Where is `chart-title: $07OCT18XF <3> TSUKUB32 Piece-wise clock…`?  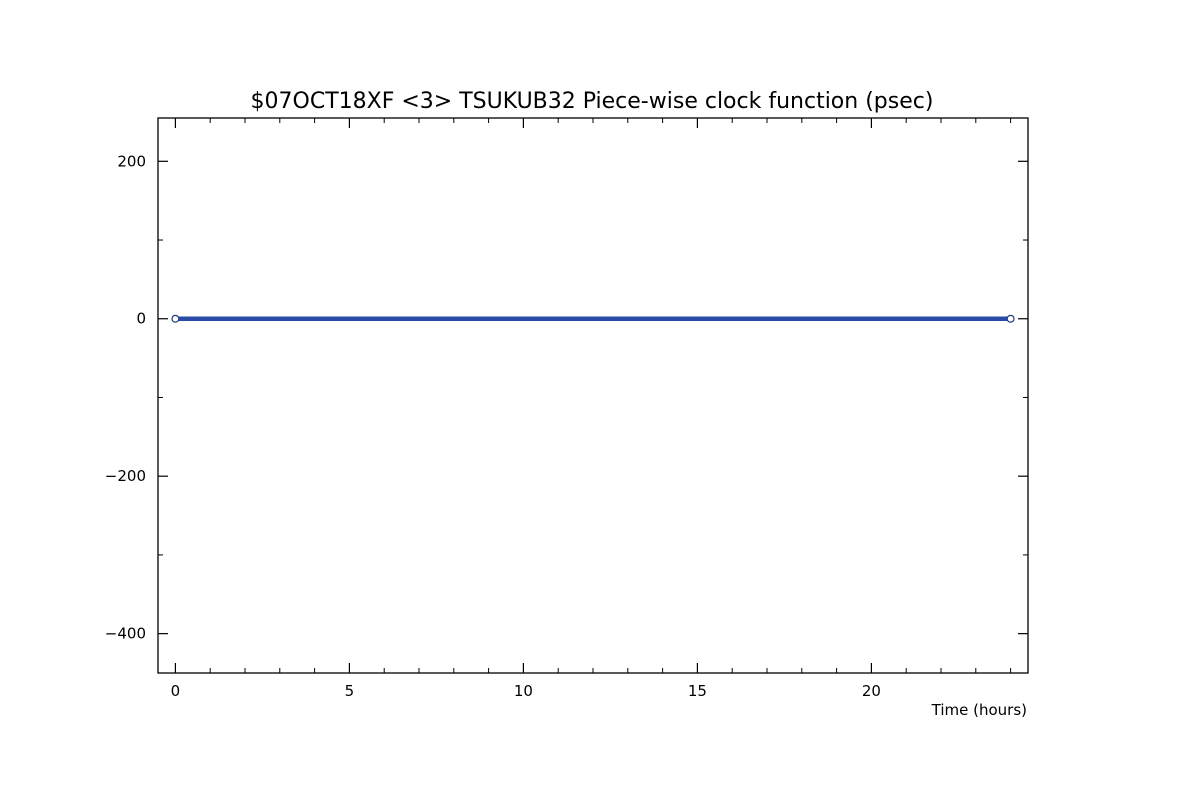
chart-title: $07OCT18XF <3> TSUKUB32 Piece-wise clock… is located at coordinates (592, 101).